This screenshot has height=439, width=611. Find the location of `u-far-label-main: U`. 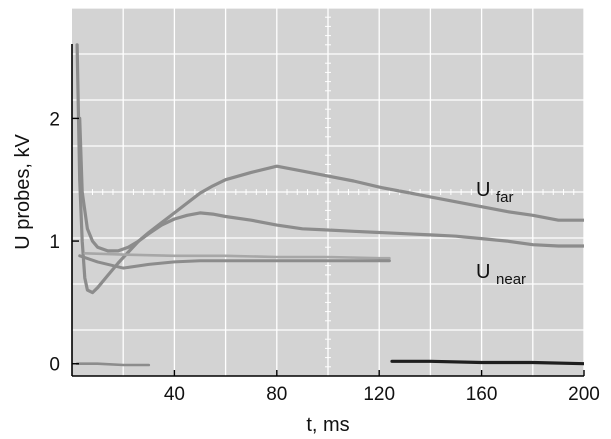

u-far-label-main: U is located at coordinates (483, 190).